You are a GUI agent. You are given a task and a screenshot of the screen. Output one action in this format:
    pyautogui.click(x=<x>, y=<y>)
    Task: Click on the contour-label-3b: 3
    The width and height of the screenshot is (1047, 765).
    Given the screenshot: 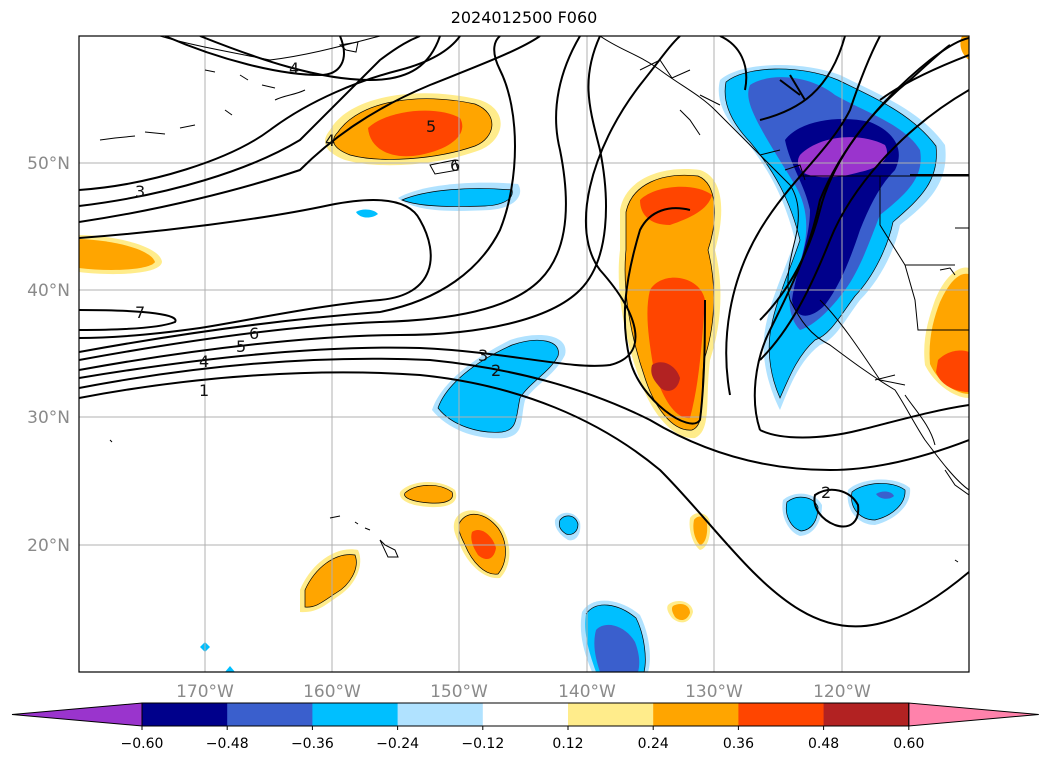 What is the action you would take?
    pyautogui.click(x=483, y=355)
    